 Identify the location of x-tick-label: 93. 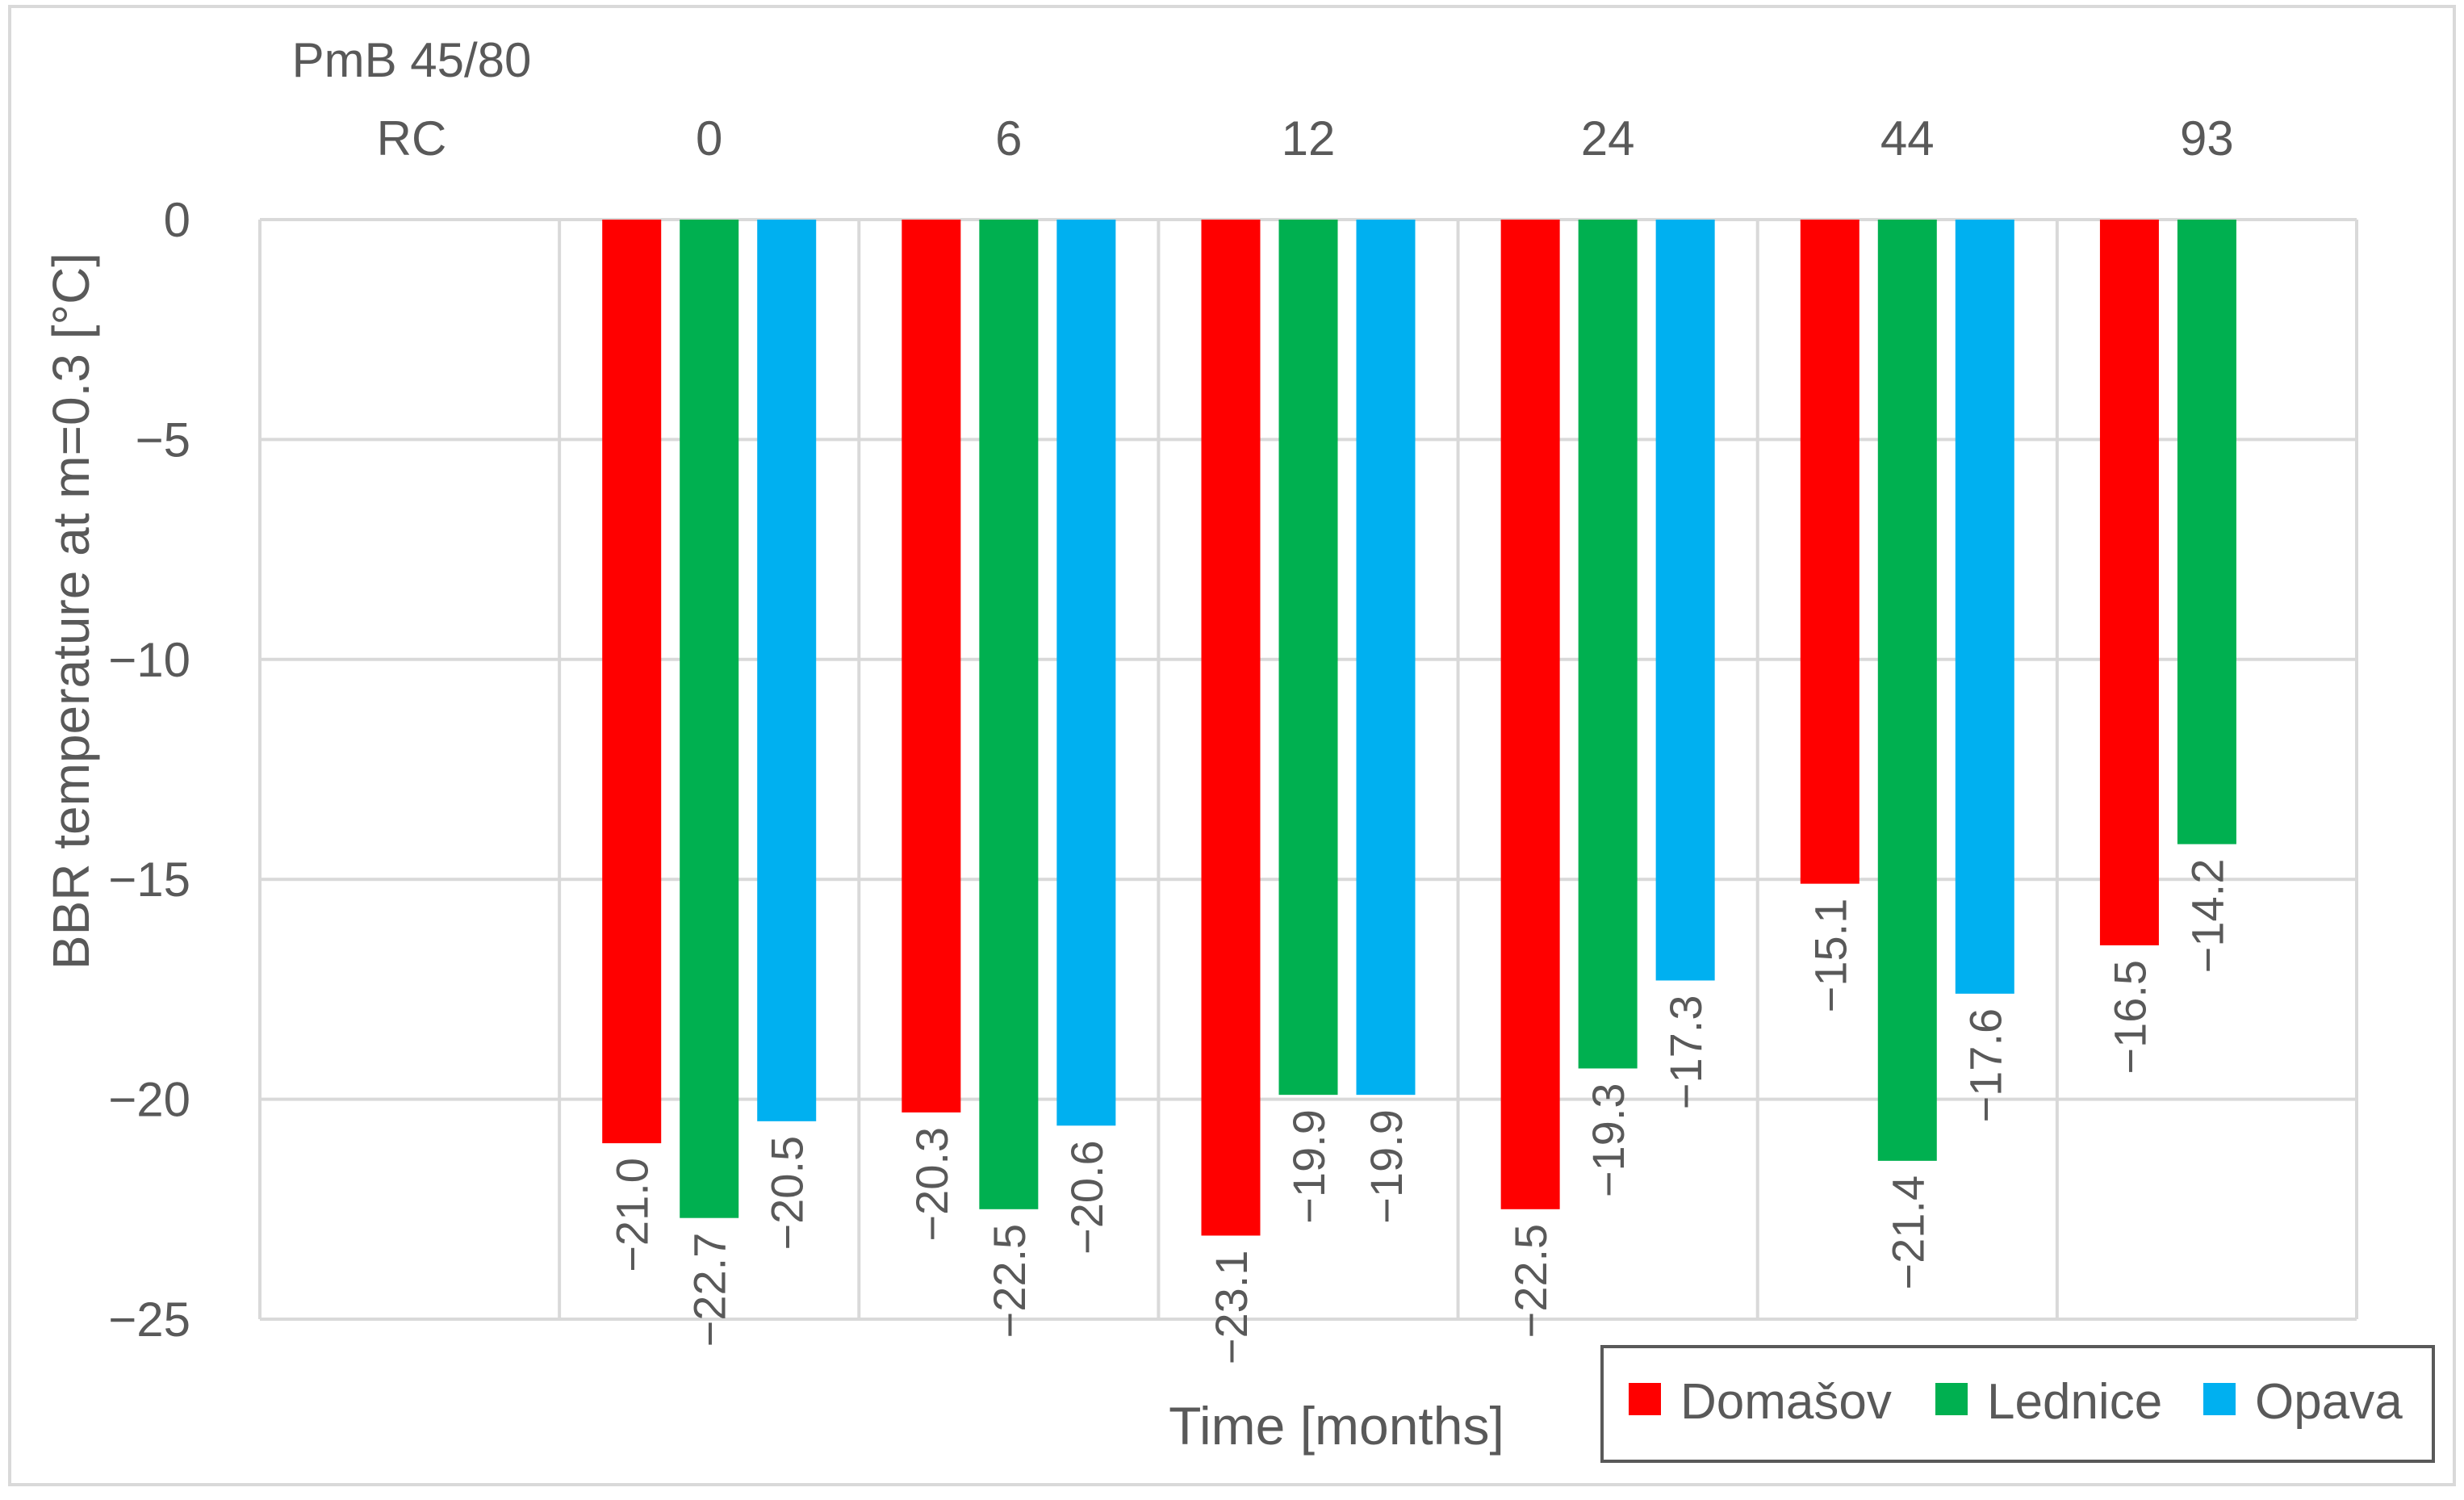
(2207, 138).